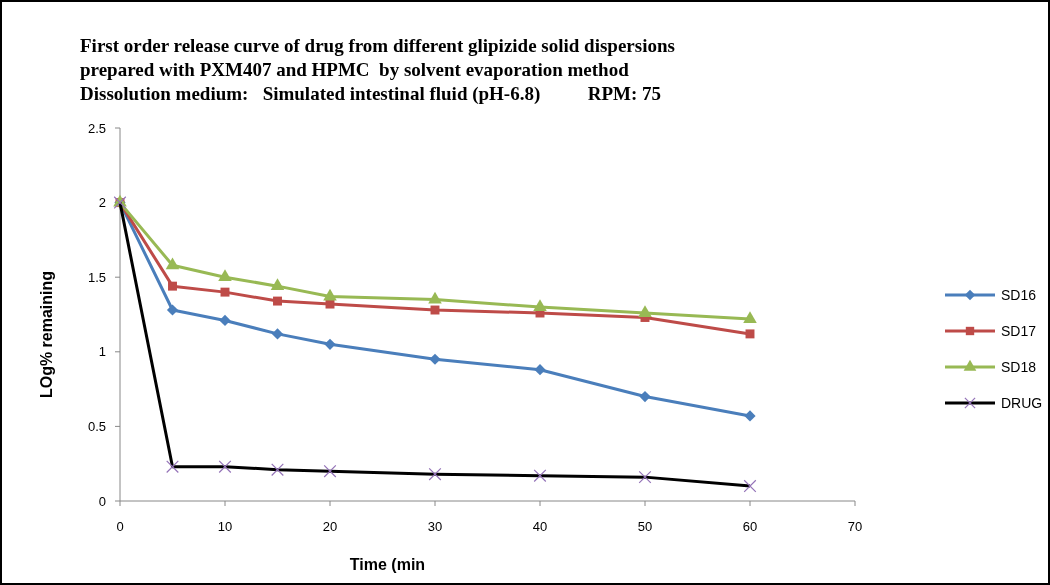 The width and height of the screenshot is (1050, 585). Describe the element at coordinates (377, 70) in the screenshot. I see `chart-title: First order release curve of drug from different glipizide solid dispersions prepared with PXM407 and HPMC by solvent evaporation method Dissolution medium: Simulated intestinal fluid (pH-6.8) RPM: 75` at that location.